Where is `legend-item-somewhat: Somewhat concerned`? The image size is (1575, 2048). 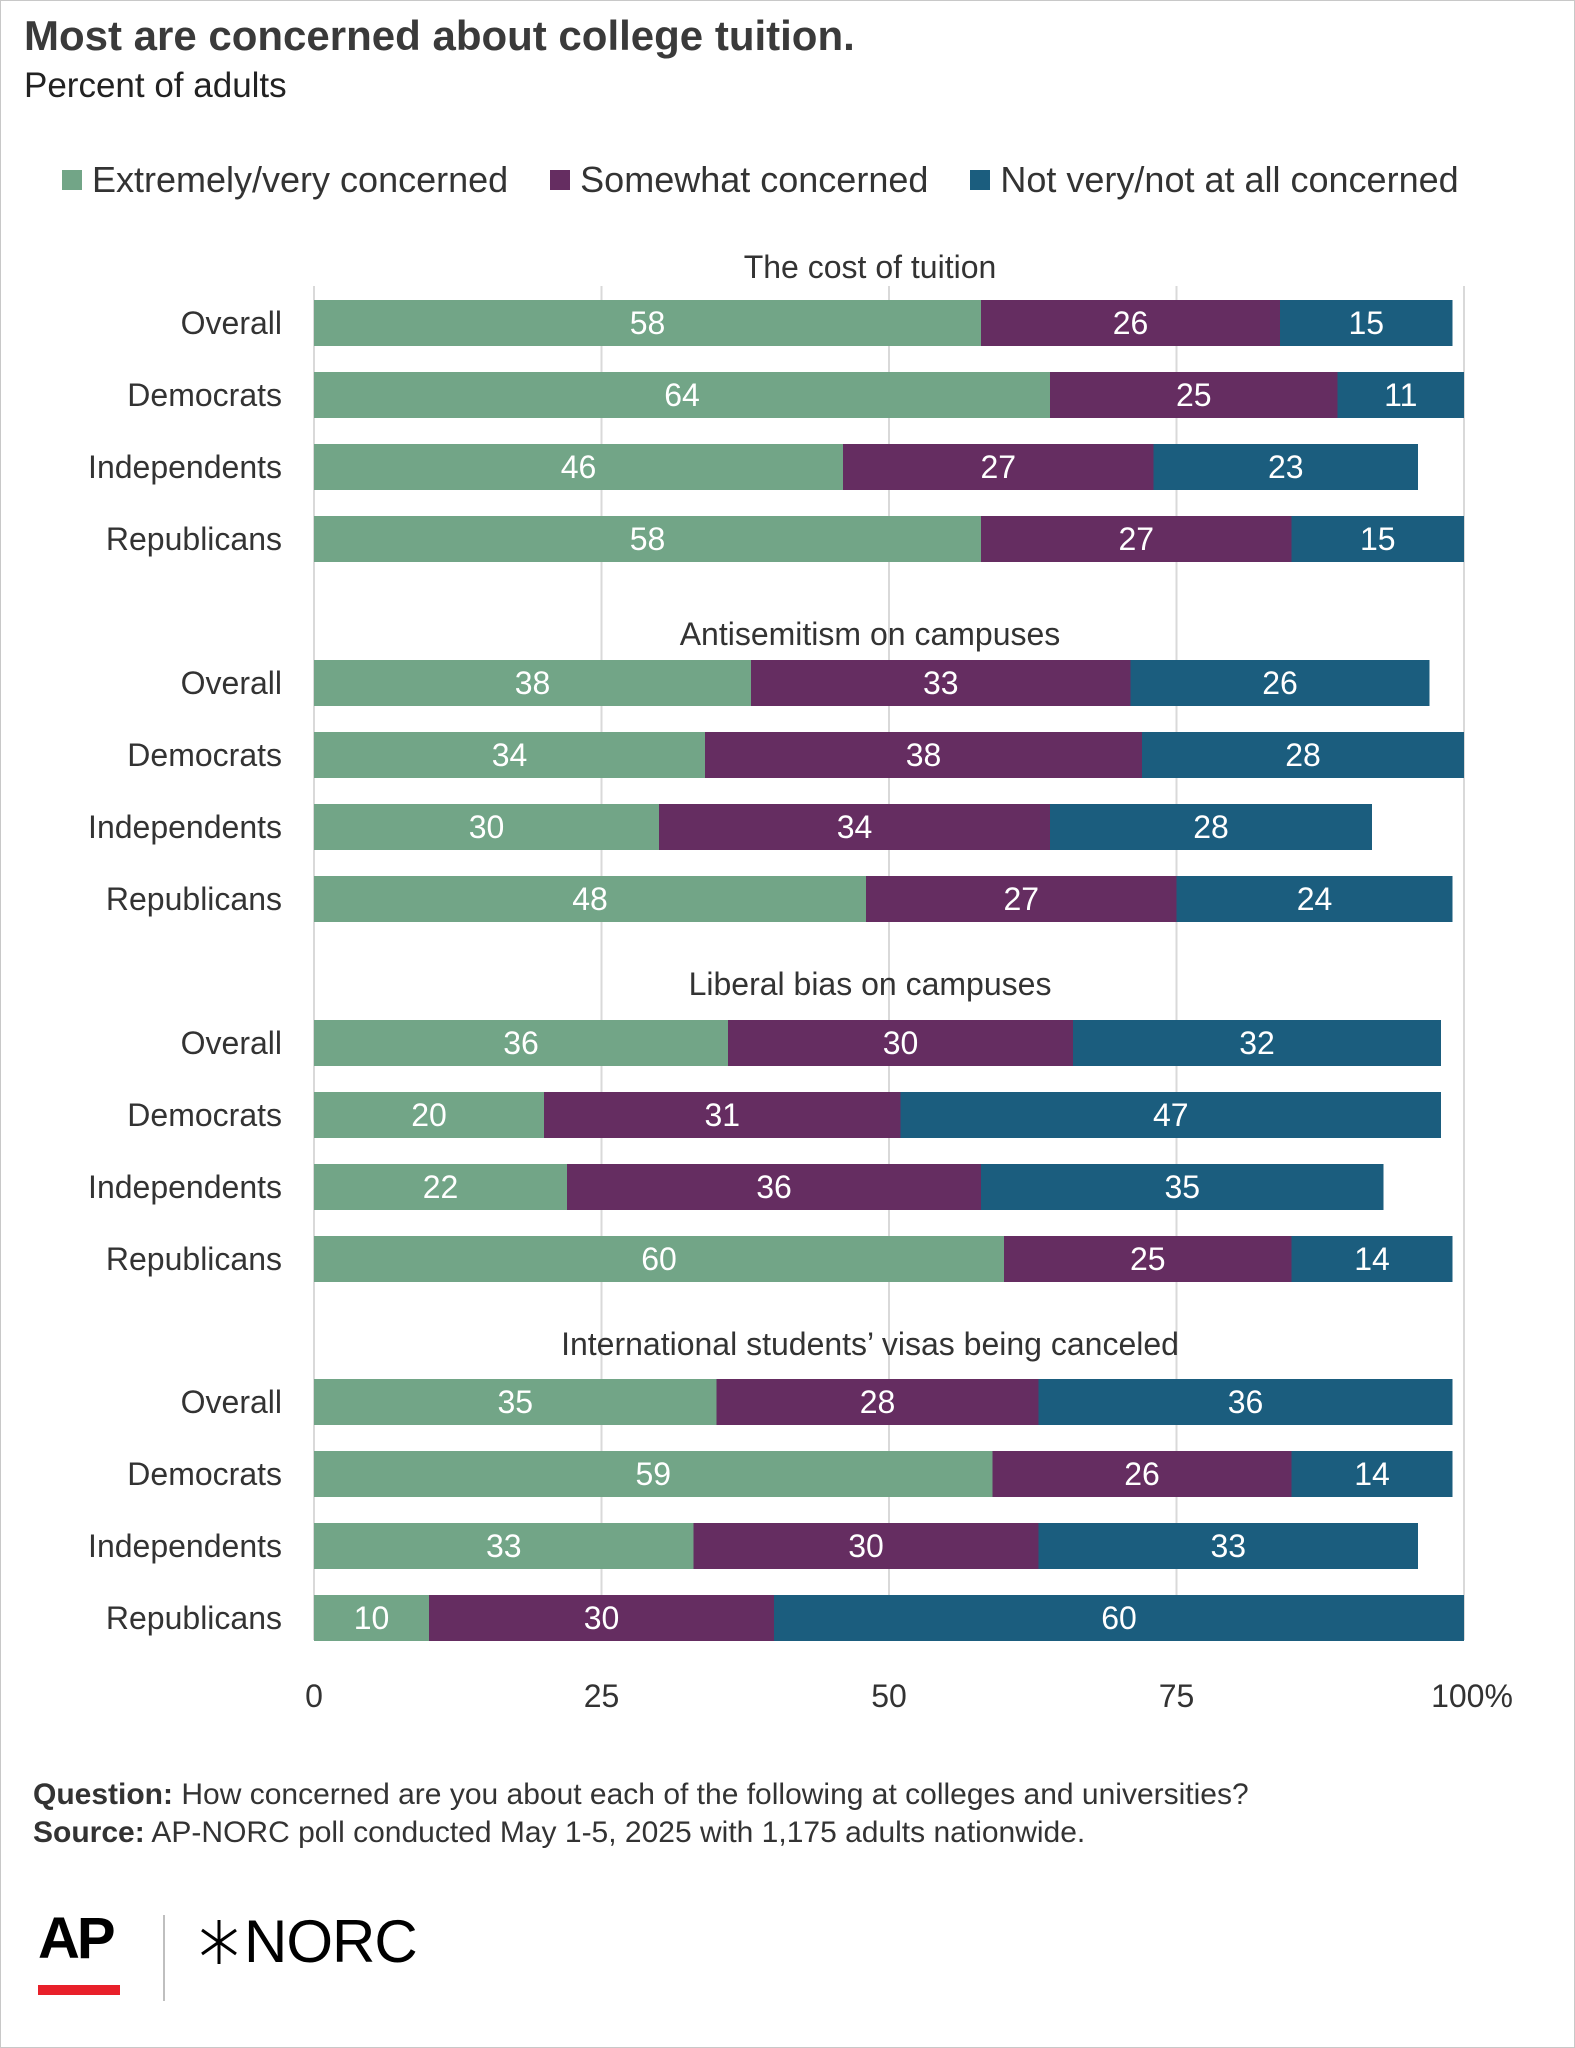 legend-item-somewhat: Somewhat concerned is located at coordinates (739, 180).